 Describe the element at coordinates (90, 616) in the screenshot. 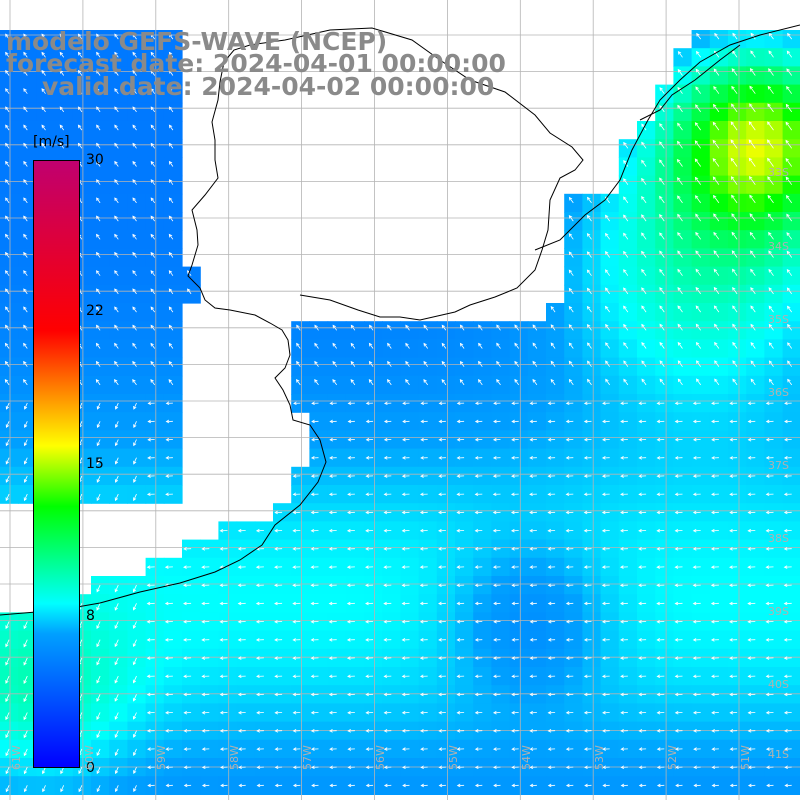

I see `colorbar-tick-8: 8` at that location.